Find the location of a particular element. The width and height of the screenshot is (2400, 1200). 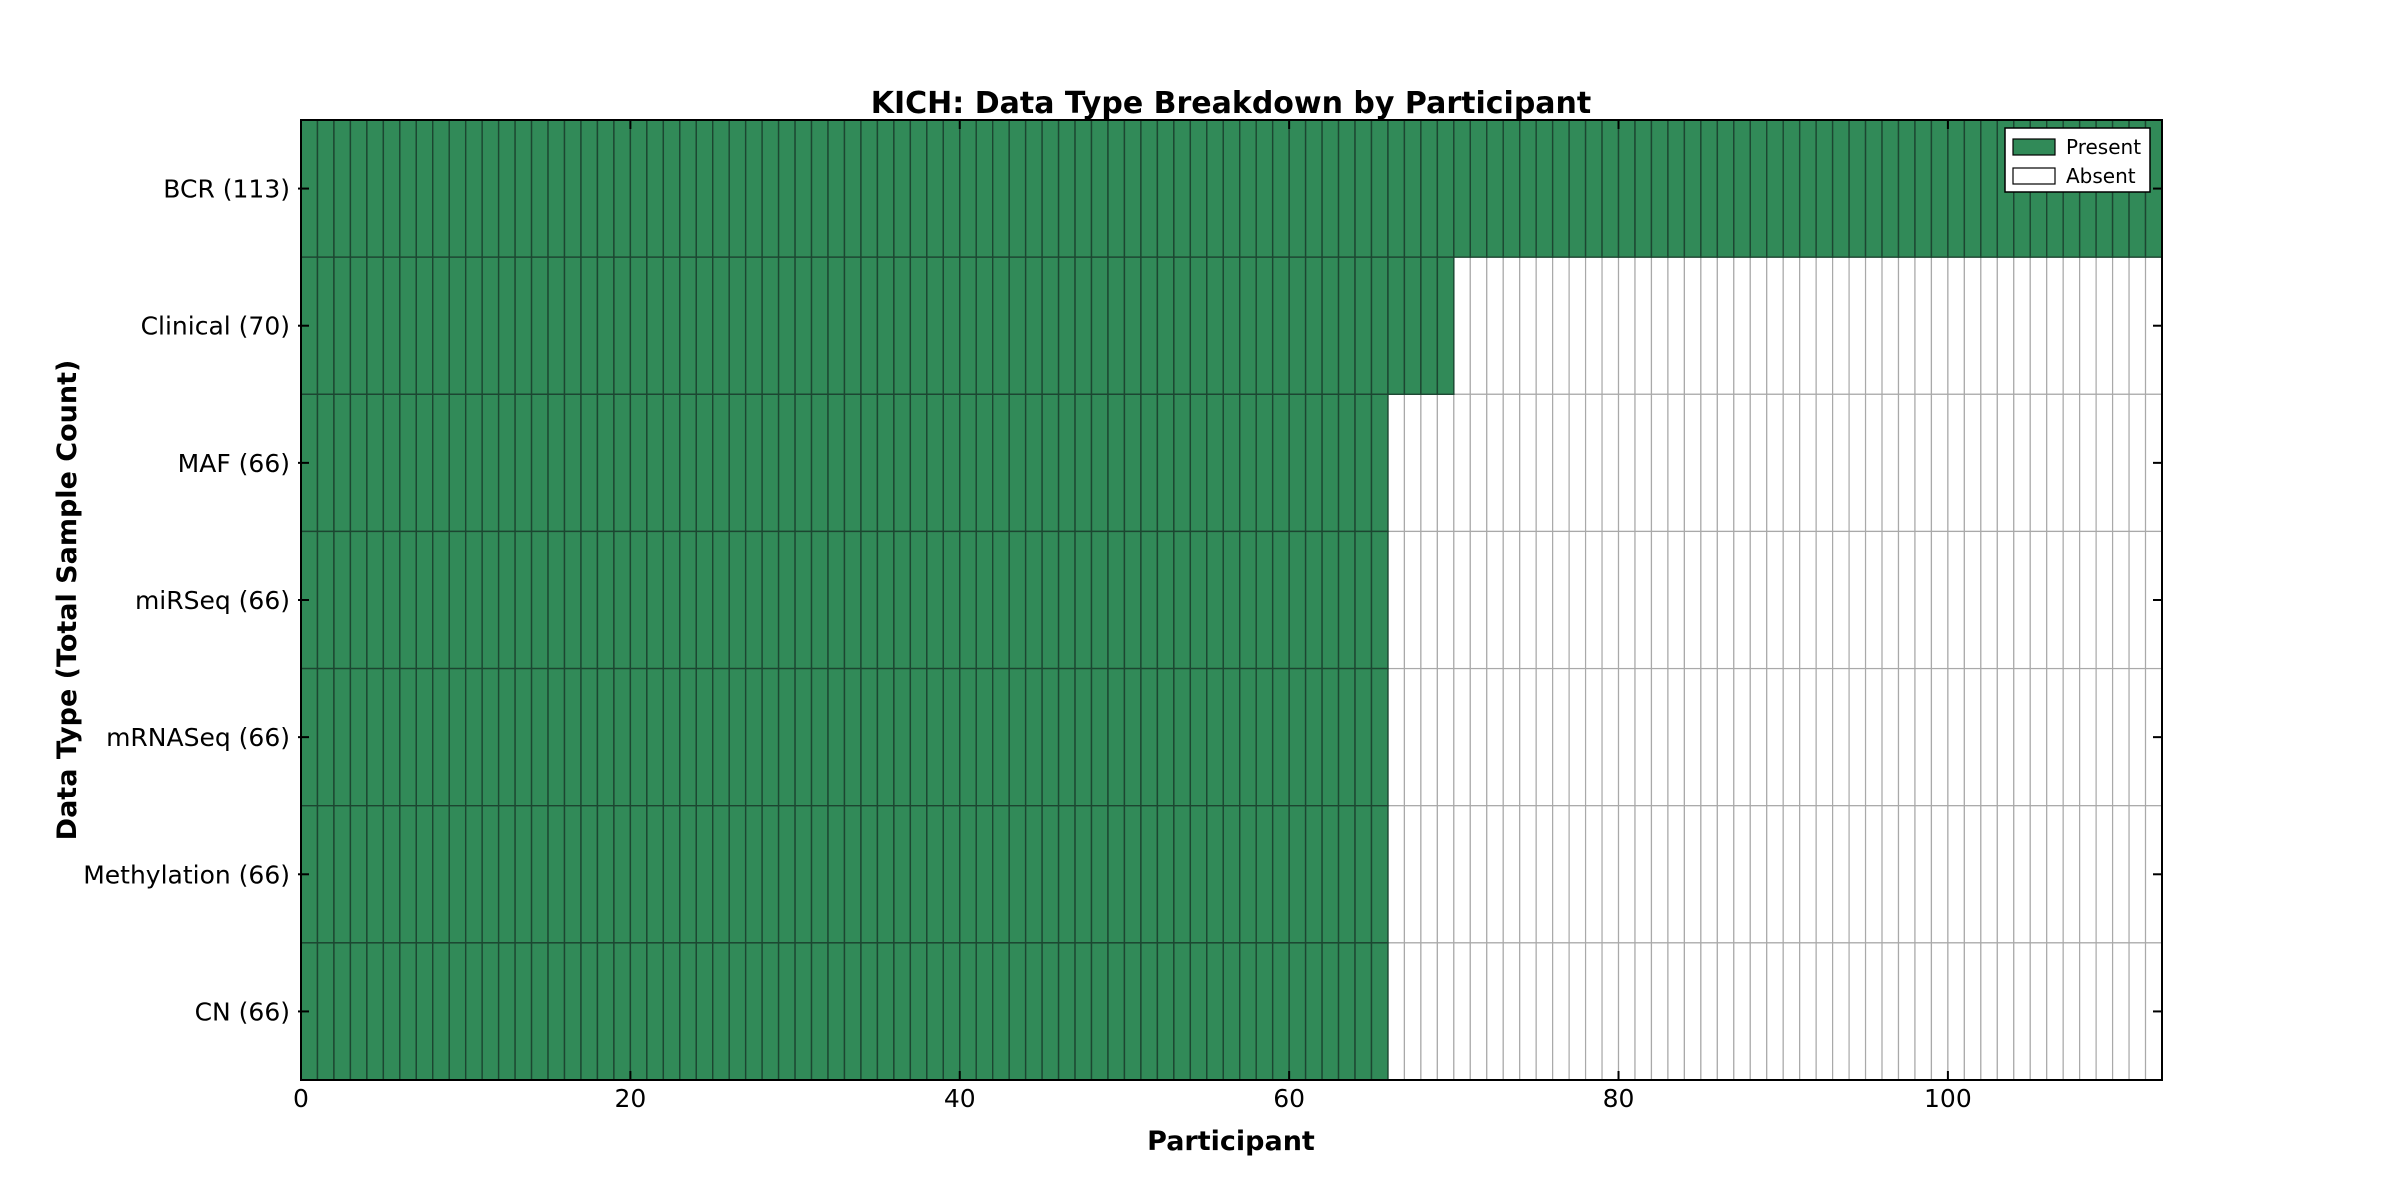

x-tick-label: 0 is located at coordinates (301, 1098).